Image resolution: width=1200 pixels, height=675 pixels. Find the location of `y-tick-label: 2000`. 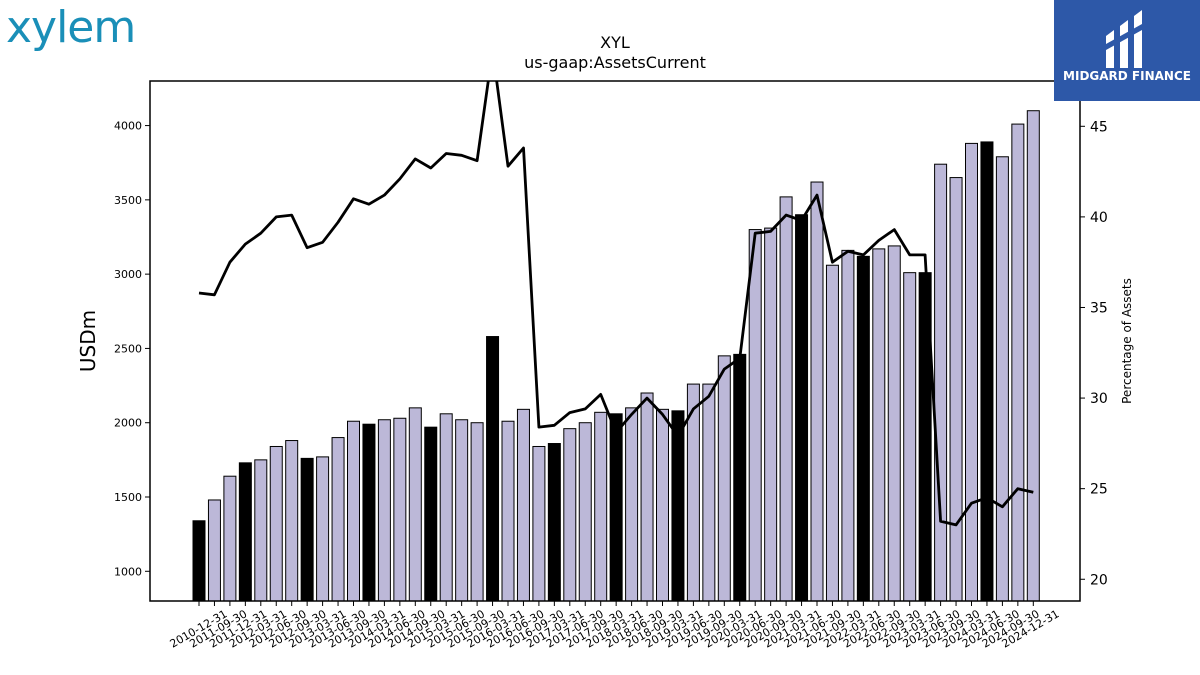

y-tick-label: 2000 is located at coordinates (128, 423).